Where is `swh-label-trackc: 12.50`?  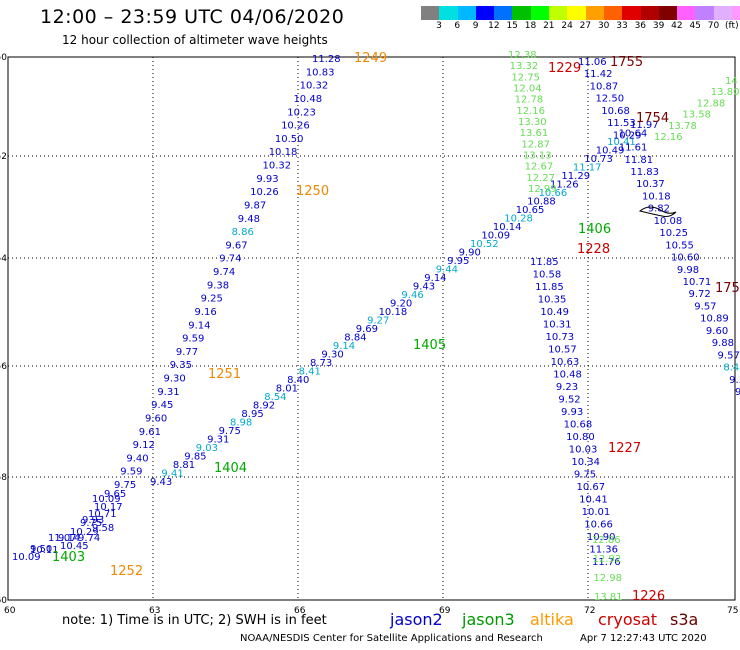 swh-label-trackc: 12.50 is located at coordinates (609, 99).